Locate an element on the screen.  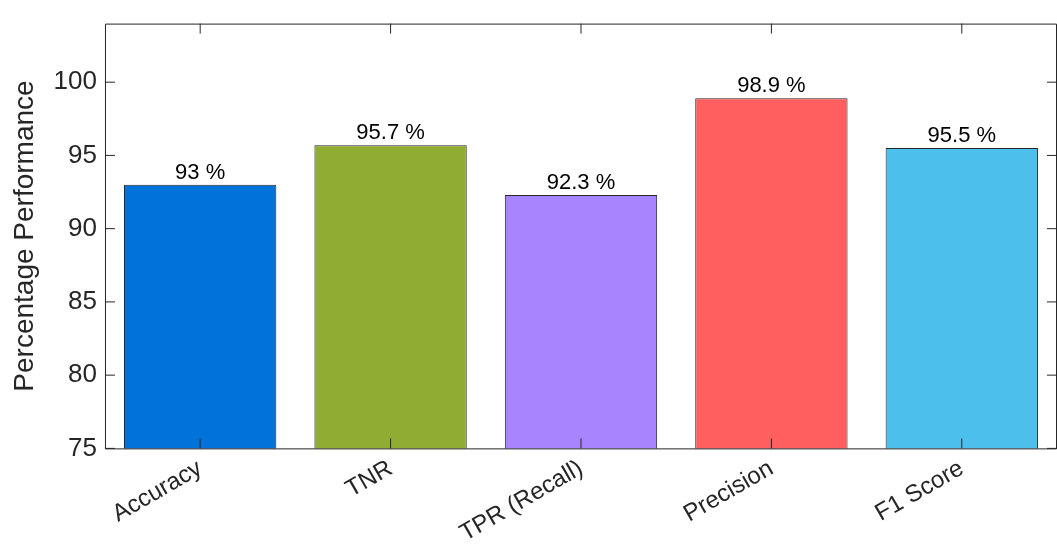
y-tick-label: 75 is located at coordinates (82, 446).